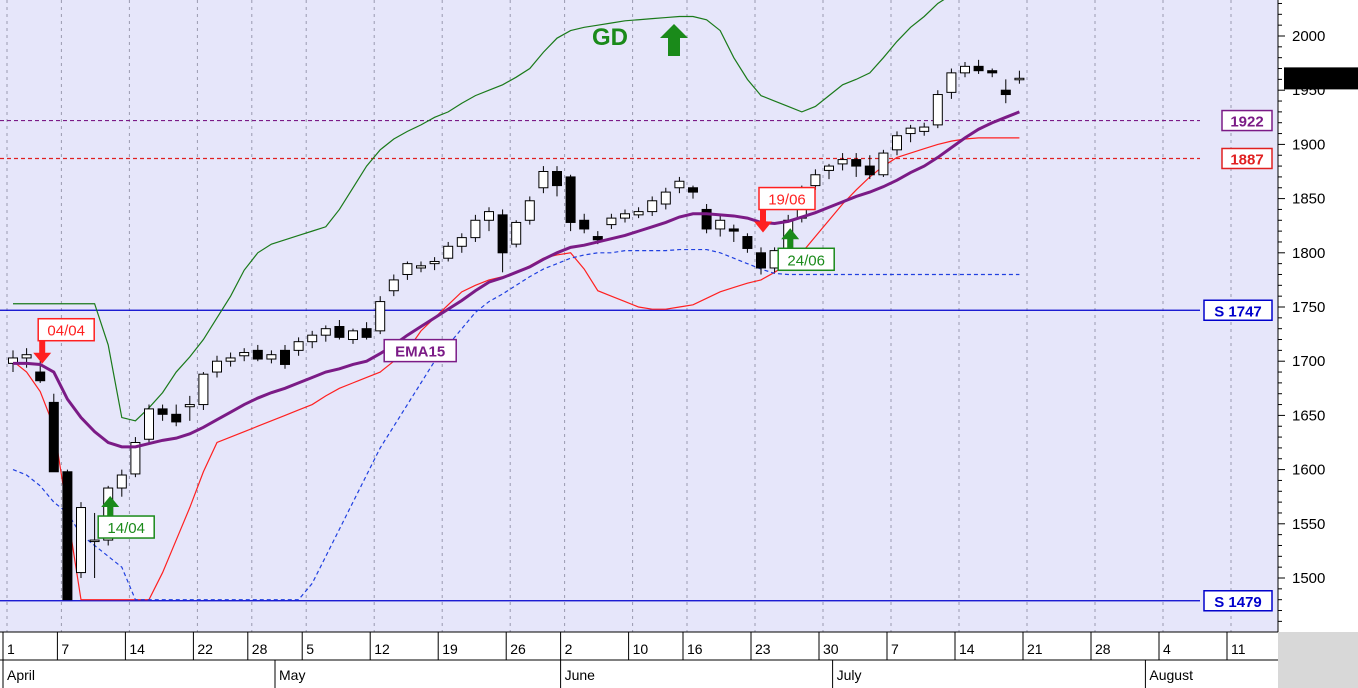  Describe the element at coordinates (1167, 649) in the screenshot. I see `x-tick-label: 4` at that location.